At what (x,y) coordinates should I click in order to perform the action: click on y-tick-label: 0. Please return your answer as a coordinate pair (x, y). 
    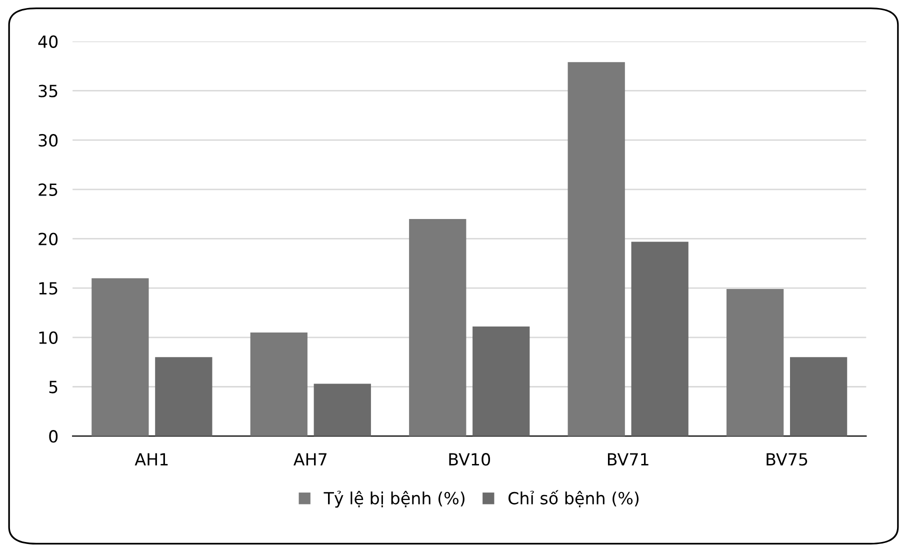
    Looking at the image, I should click on (53, 436).